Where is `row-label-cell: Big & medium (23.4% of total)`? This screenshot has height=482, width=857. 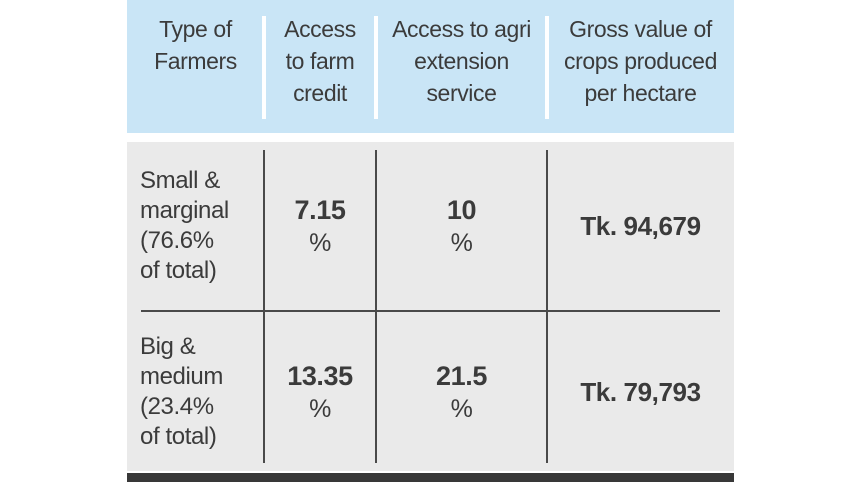 row-label-cell: Big & medium (23.4% of total) is located at coordinates (195, 392).